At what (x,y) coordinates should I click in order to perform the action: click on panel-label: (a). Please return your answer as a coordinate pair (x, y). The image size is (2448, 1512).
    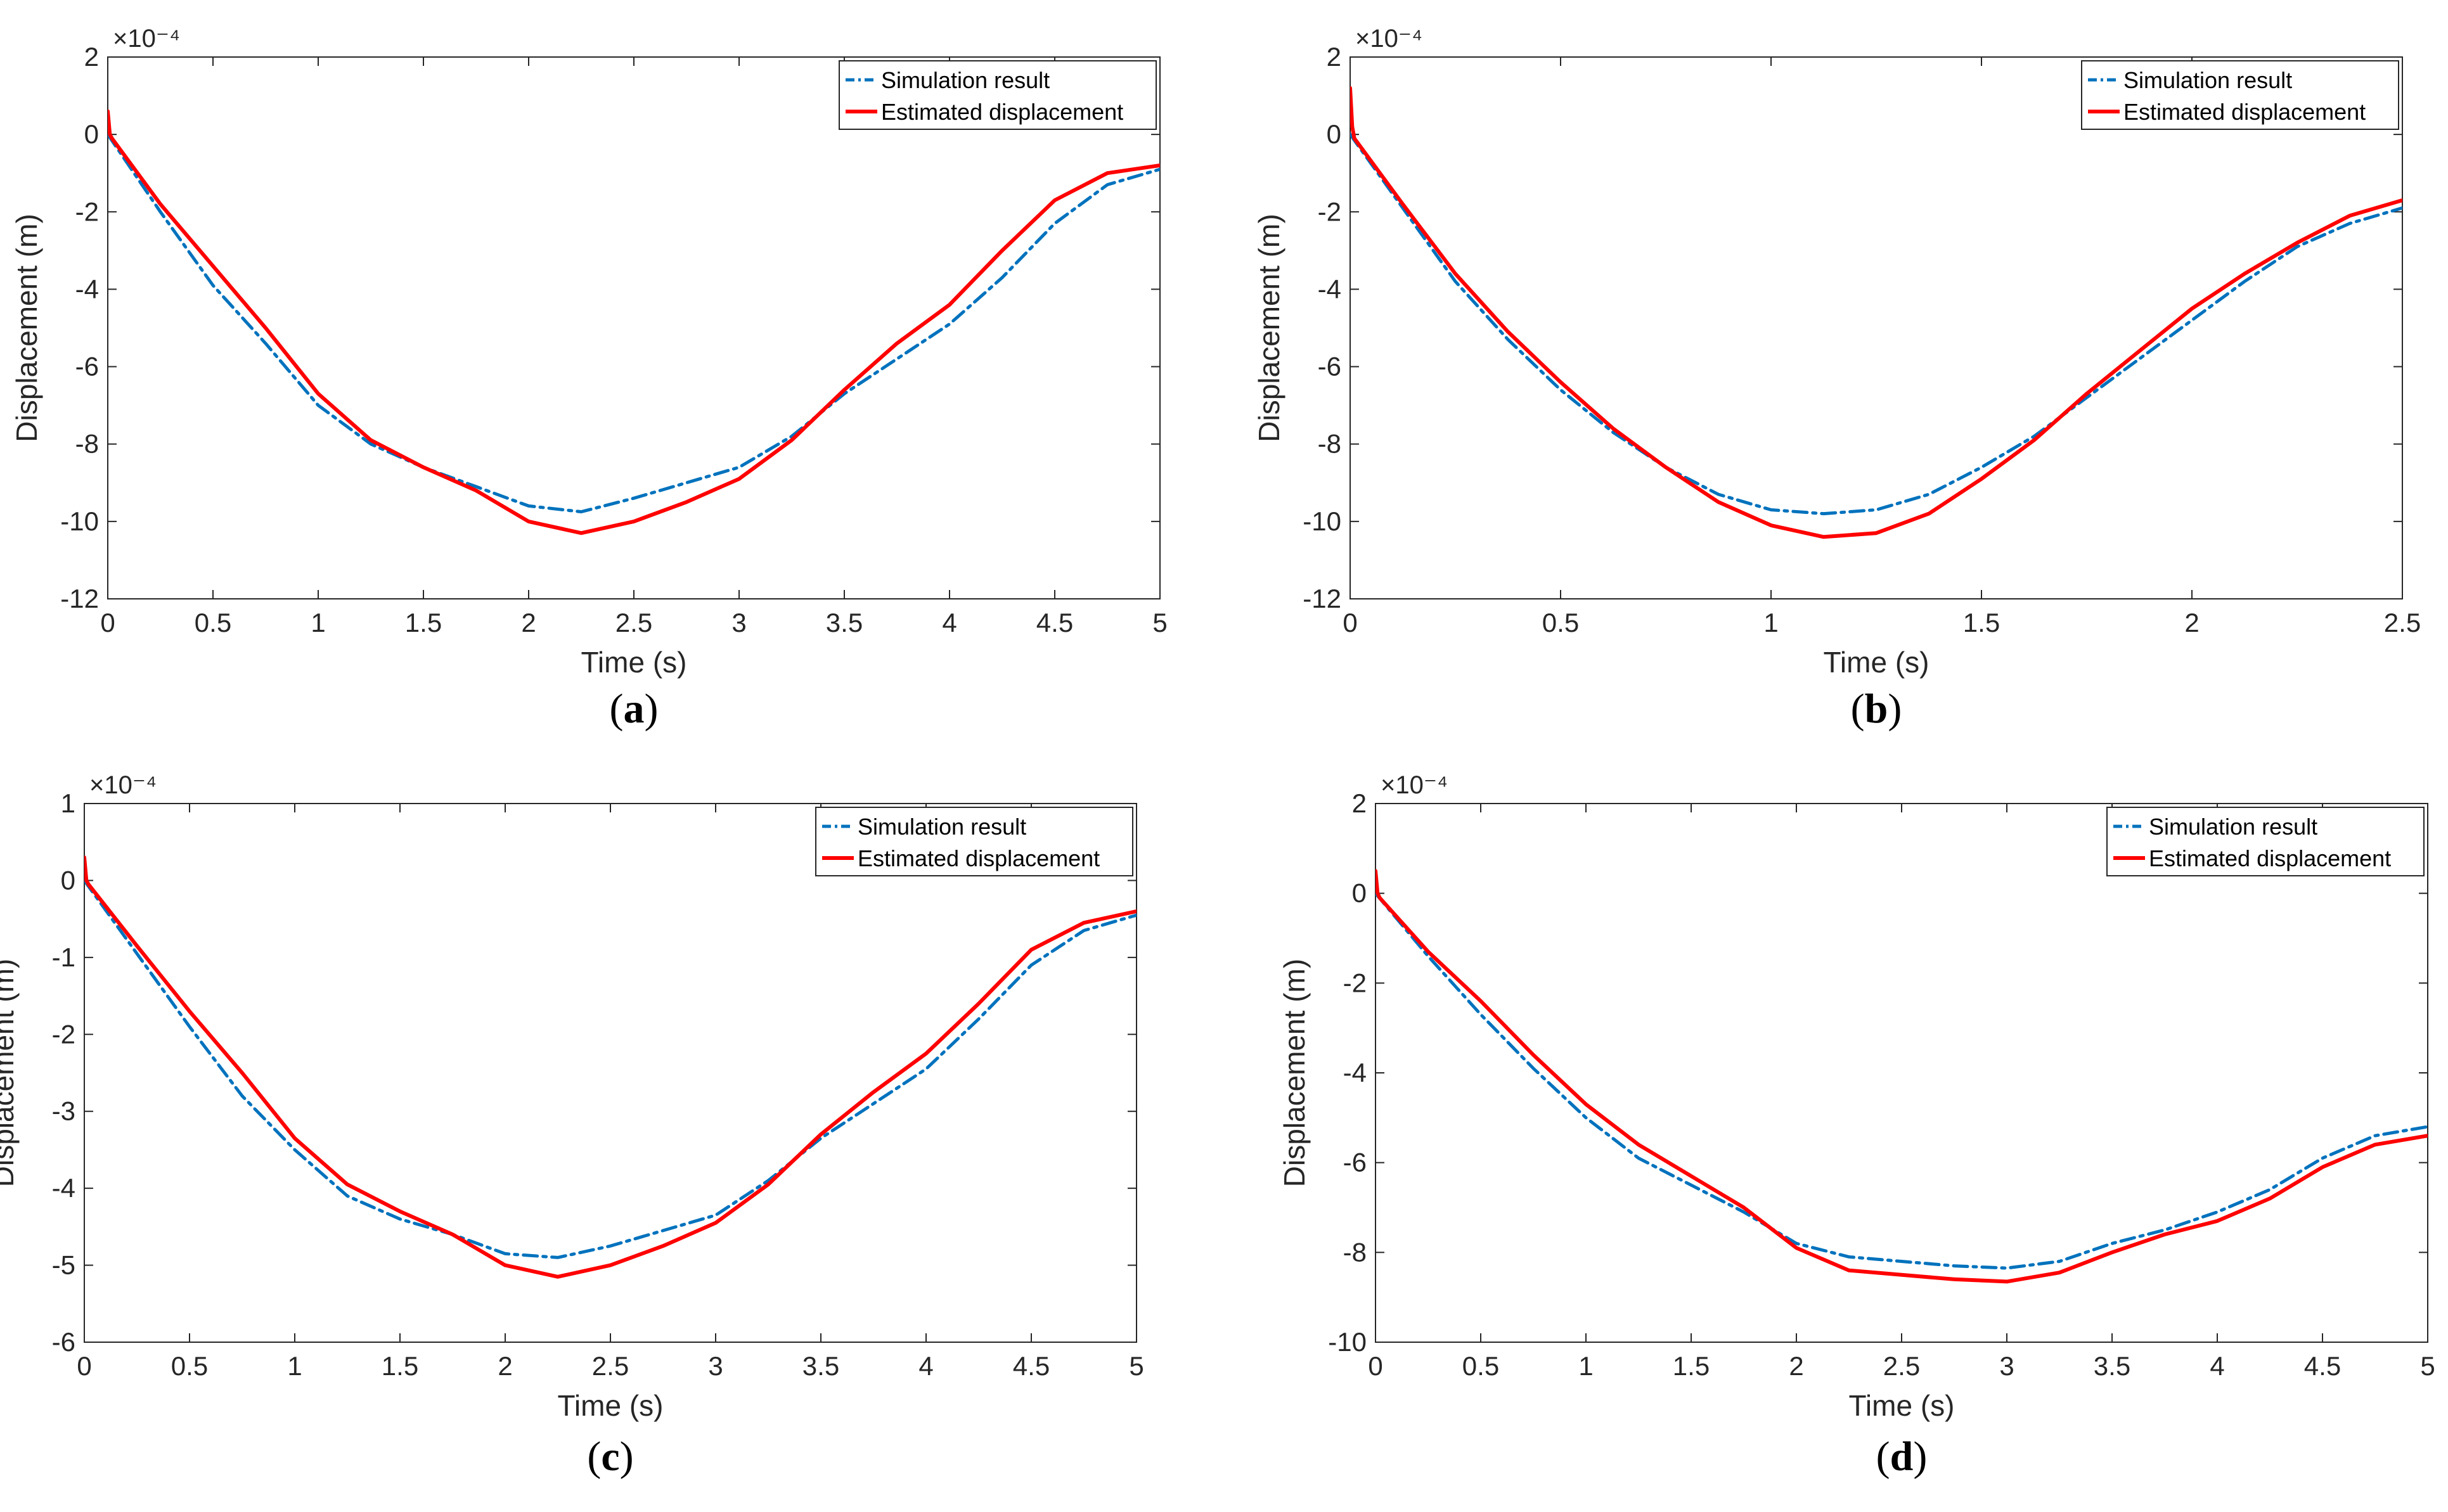
    Looking at the image, I should click on (634, 709).